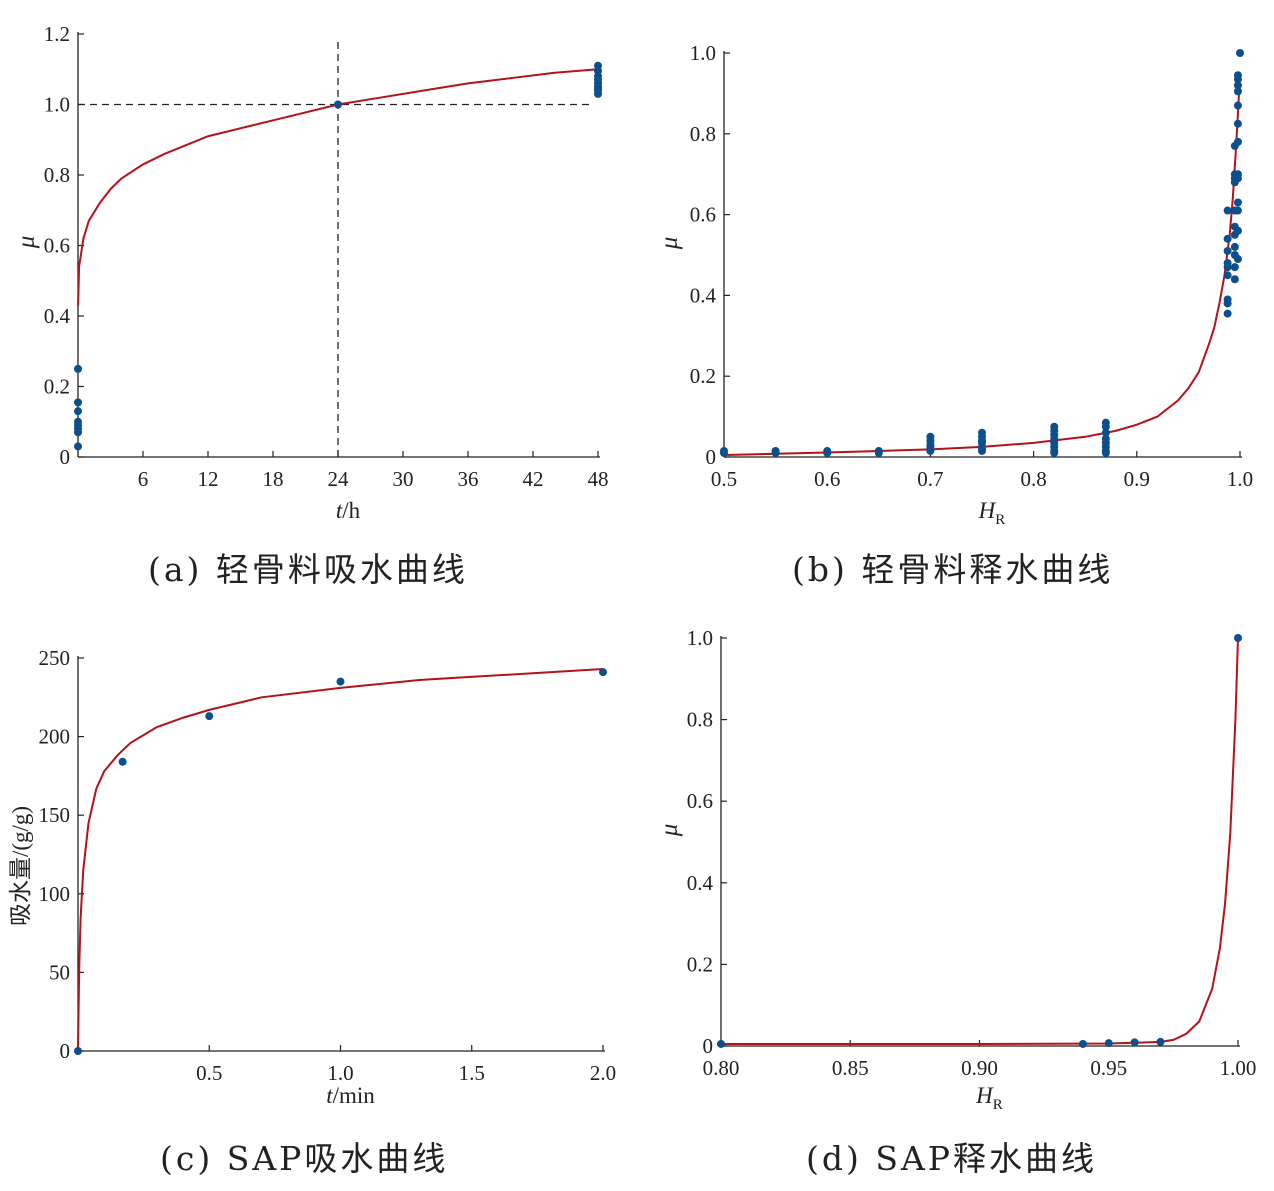 This screenshot has height=1191, width=1274. What do you see at coordinates (987, 510) in the screenshot?
I see `x-axis-label-symbol: H` at bounding box center [987, 510].